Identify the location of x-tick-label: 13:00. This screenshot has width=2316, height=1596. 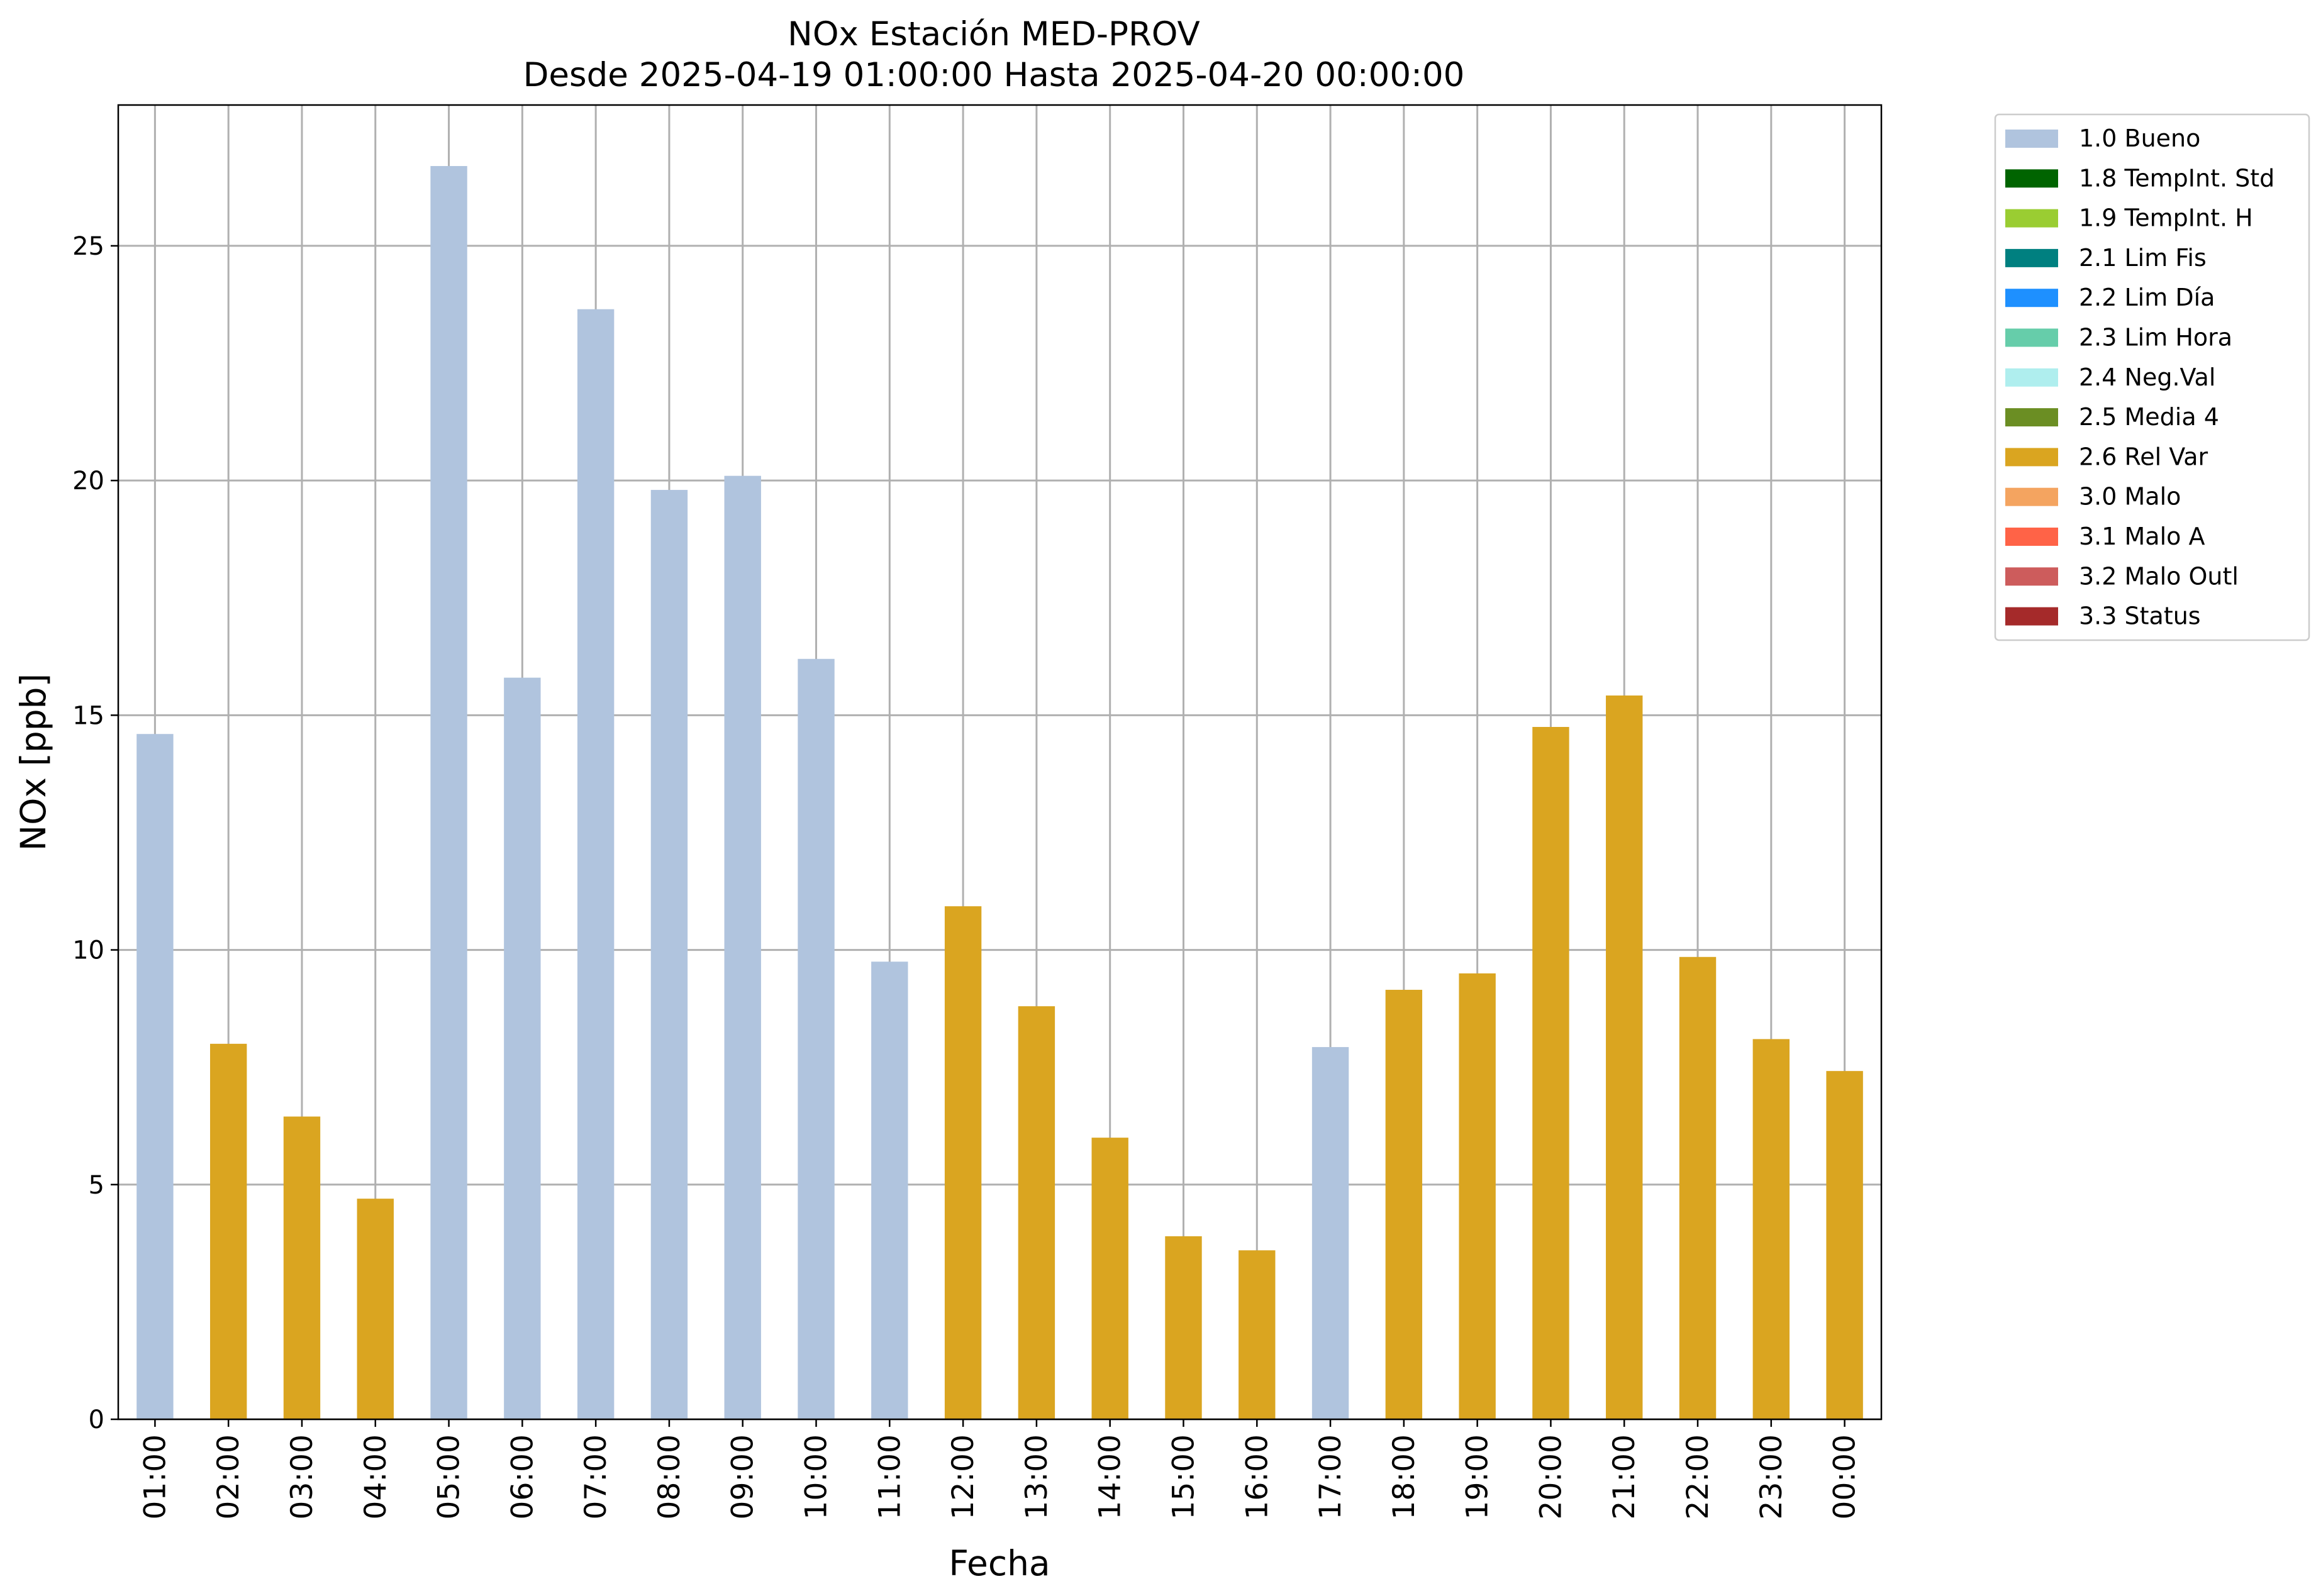
(1037, 1476).